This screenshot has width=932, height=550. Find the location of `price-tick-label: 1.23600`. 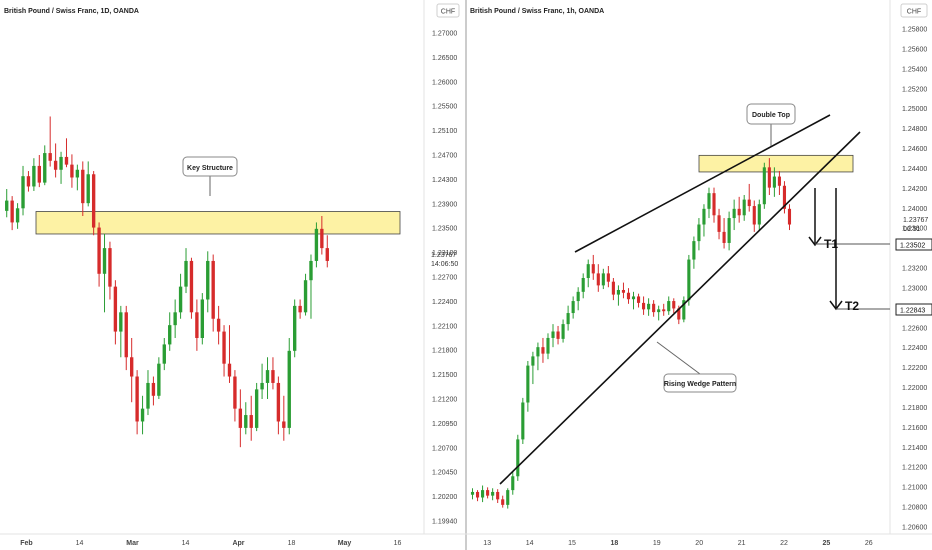

price-tick-label: 1.23600 is located at coordinates (914, 229).